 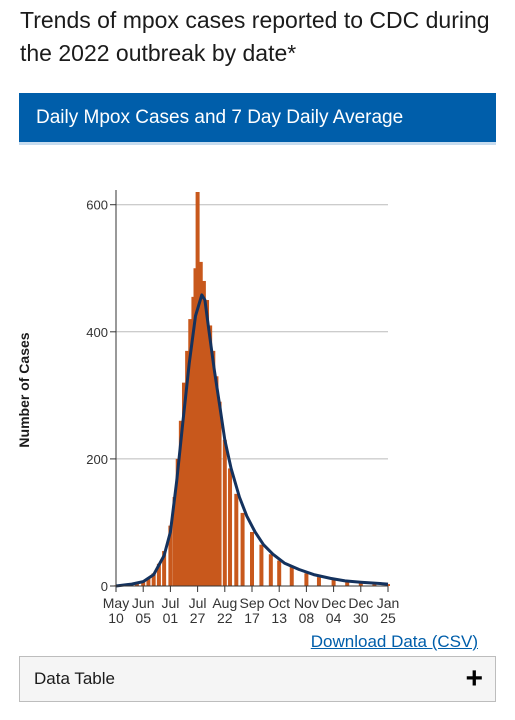 I want to click on x-tick-day: 13, so click(x=279, y=618).